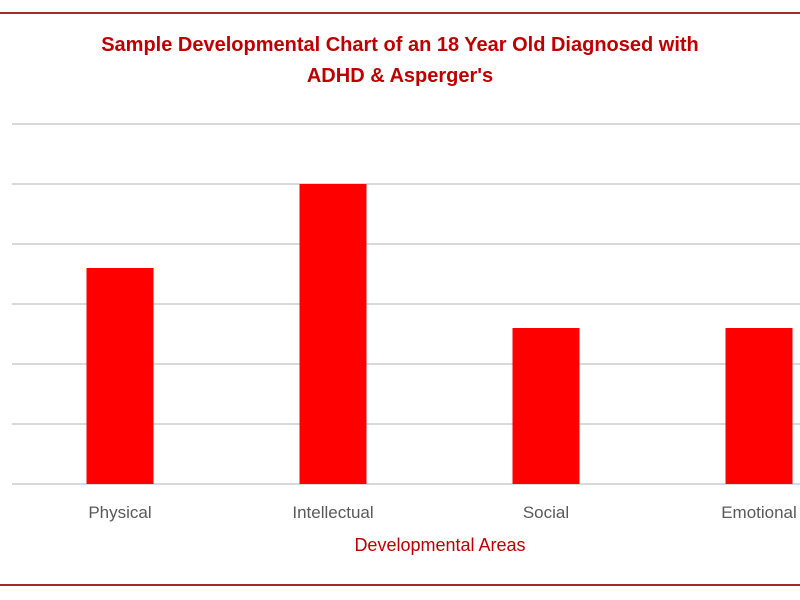  Describe the element at coordinates (119, 512) in the screenshot. I see `x-tick-label: Physical` at that location.